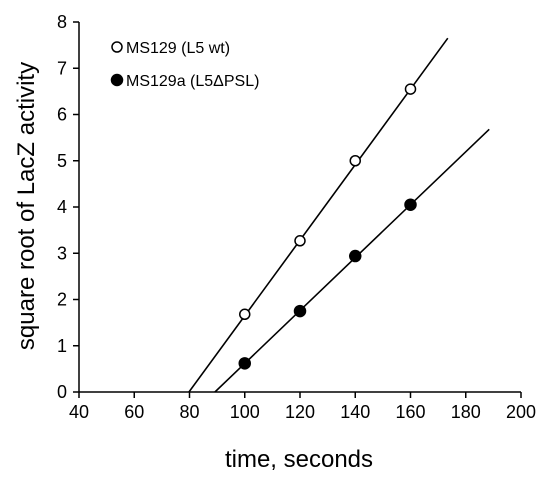 This screenshot has height=478, width=550. What do you see at coordinates (184, 65) in the screenshot?
I see `legend: MS129 (L5 wt) MS129a (L5ΔPSL)` at bounding box center [184, 65].